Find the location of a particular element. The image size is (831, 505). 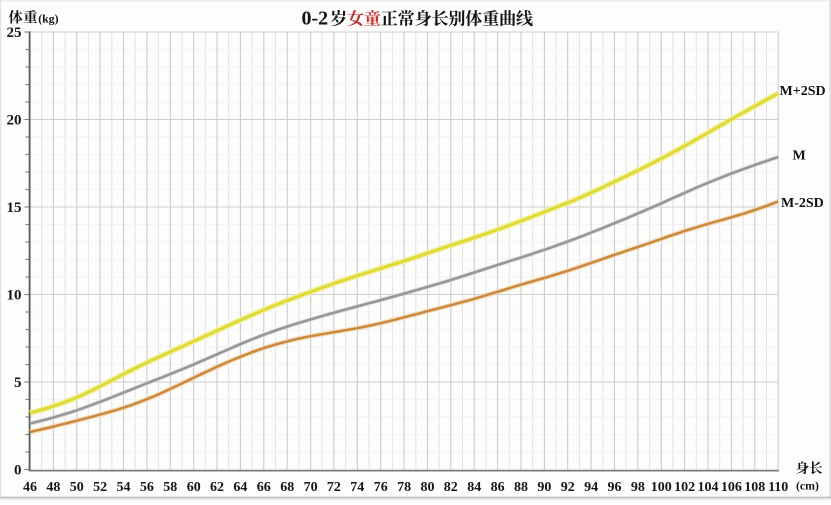

svg-text: 96 is located at coordinates (615, 487).